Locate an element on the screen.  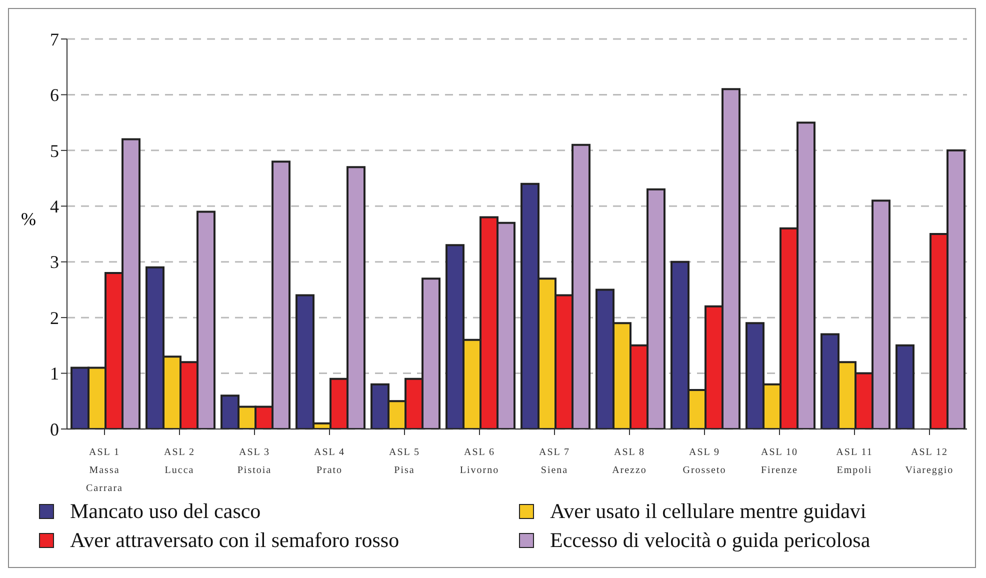
y-tick-label: 3 is located at coordinates (54, 262).